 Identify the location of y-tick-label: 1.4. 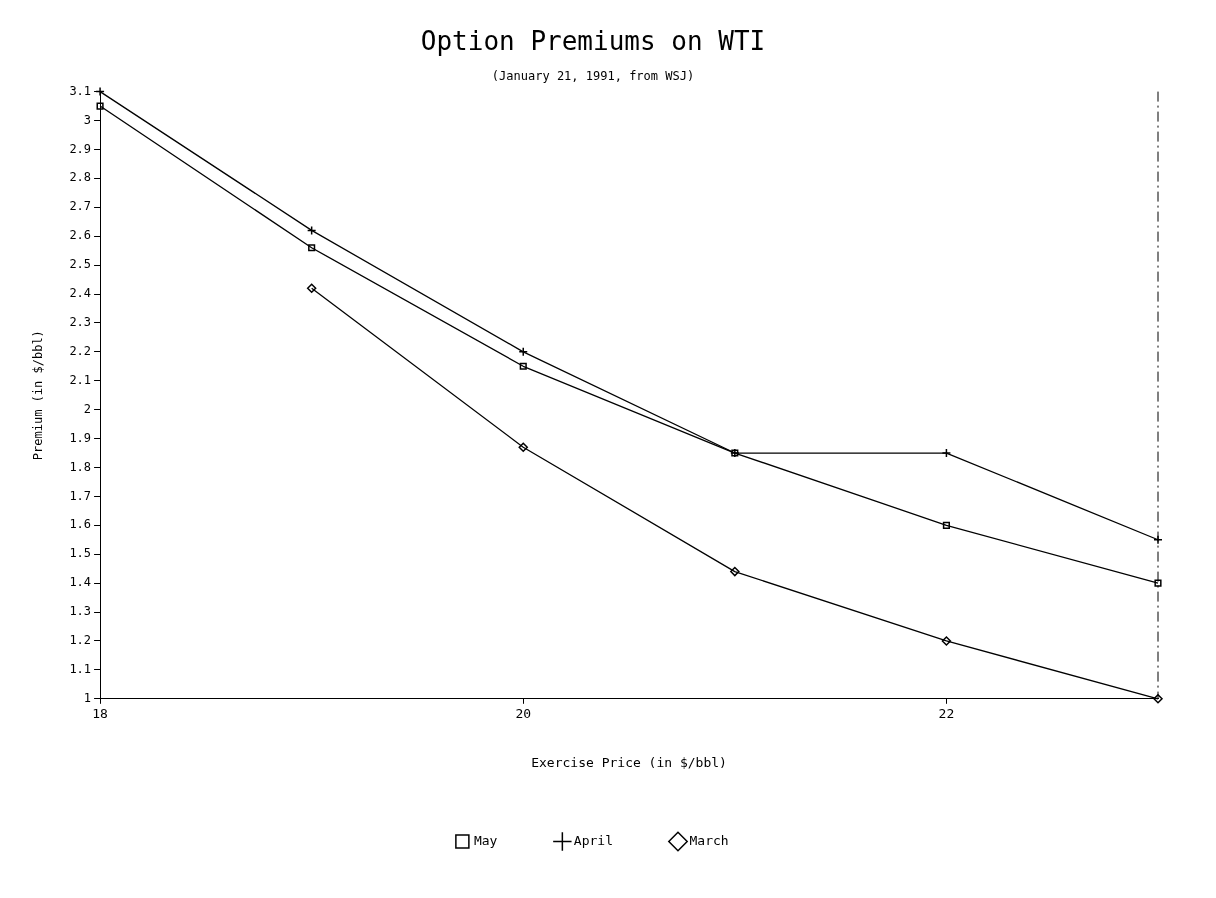
(80, 582).